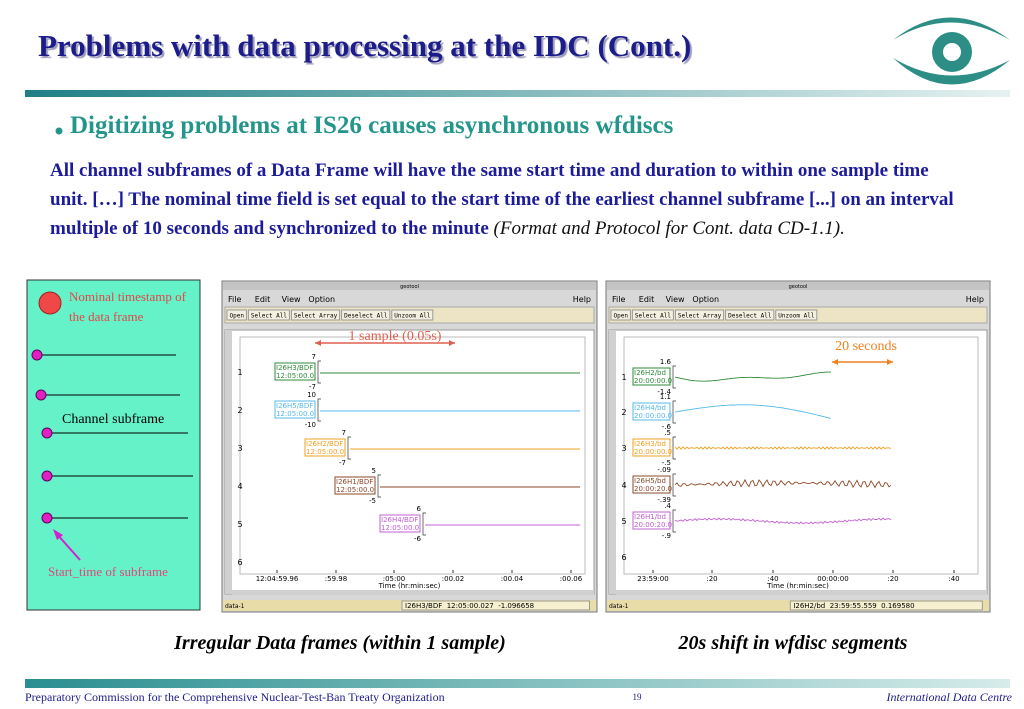  What do you see at coordinates (412, 455) in the screenshot?
I see `plot-frame` at bounding box center [412, 455].